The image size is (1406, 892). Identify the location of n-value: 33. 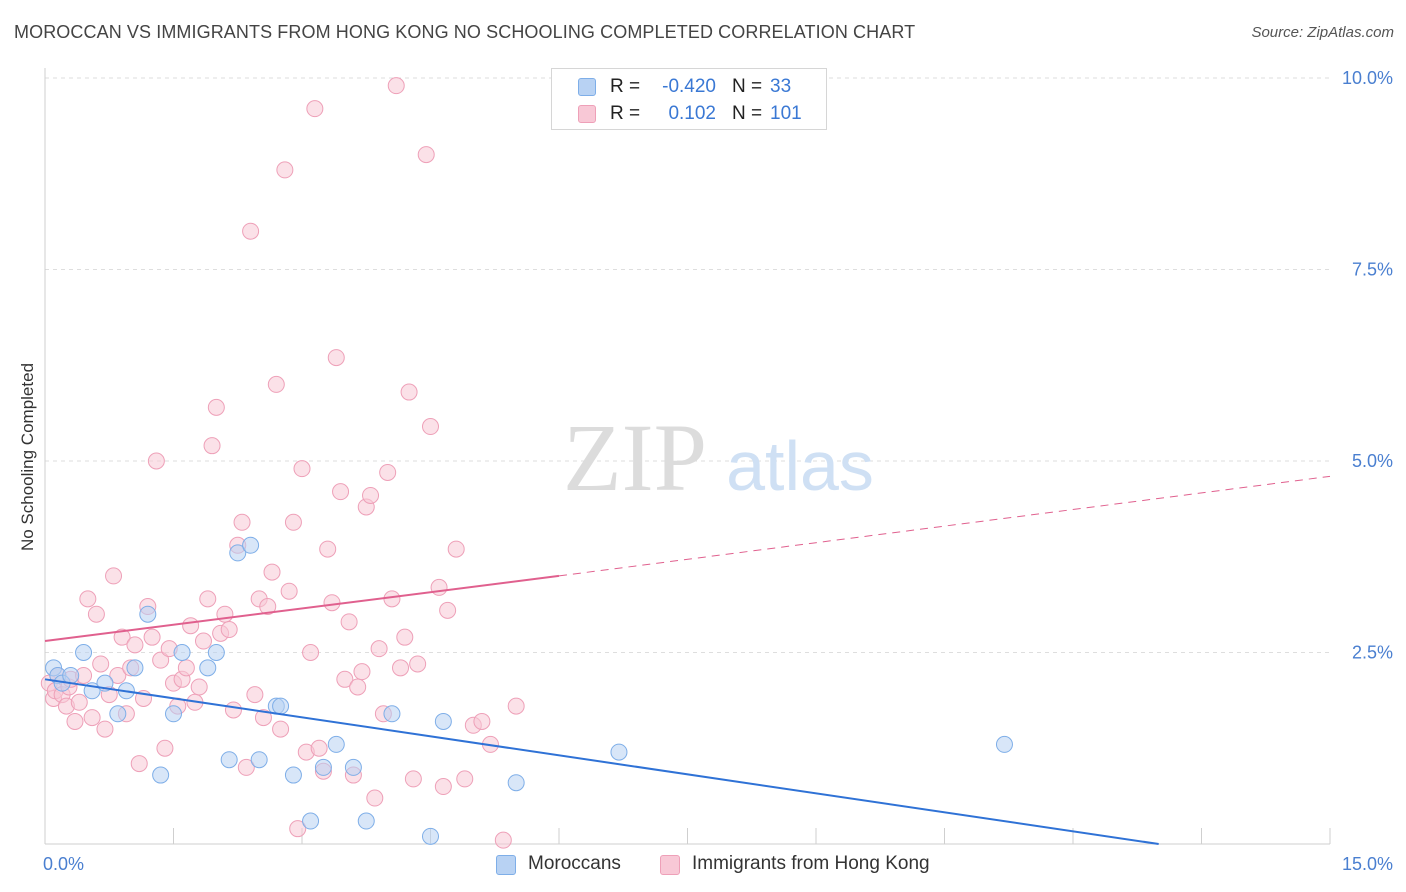
(781, 86).